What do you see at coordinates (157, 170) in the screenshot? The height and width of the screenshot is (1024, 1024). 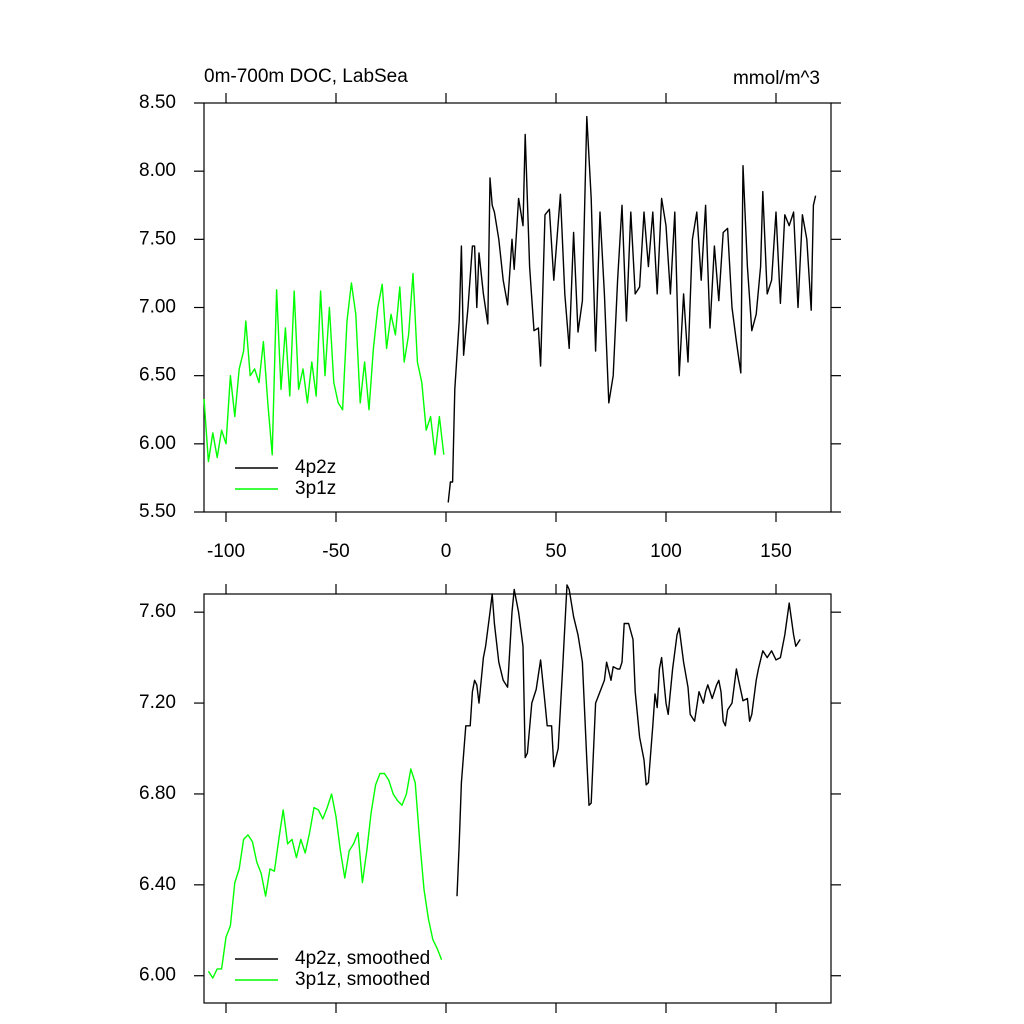 I see `y-tick-label: 8.00` at bounding box center [157, 170].